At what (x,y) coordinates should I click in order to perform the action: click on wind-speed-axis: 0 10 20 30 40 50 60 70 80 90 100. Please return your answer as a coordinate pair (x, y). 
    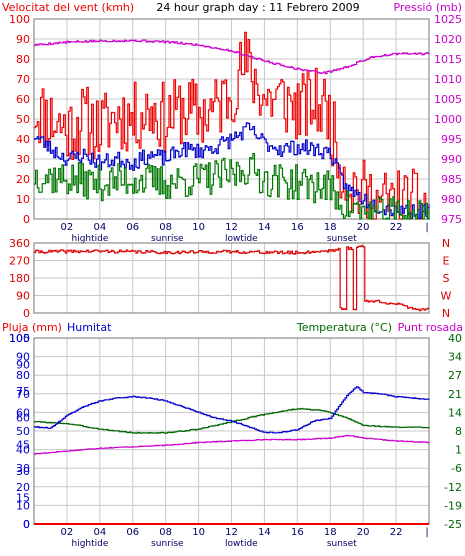
    Looking at the image, I should click on (19, 119).